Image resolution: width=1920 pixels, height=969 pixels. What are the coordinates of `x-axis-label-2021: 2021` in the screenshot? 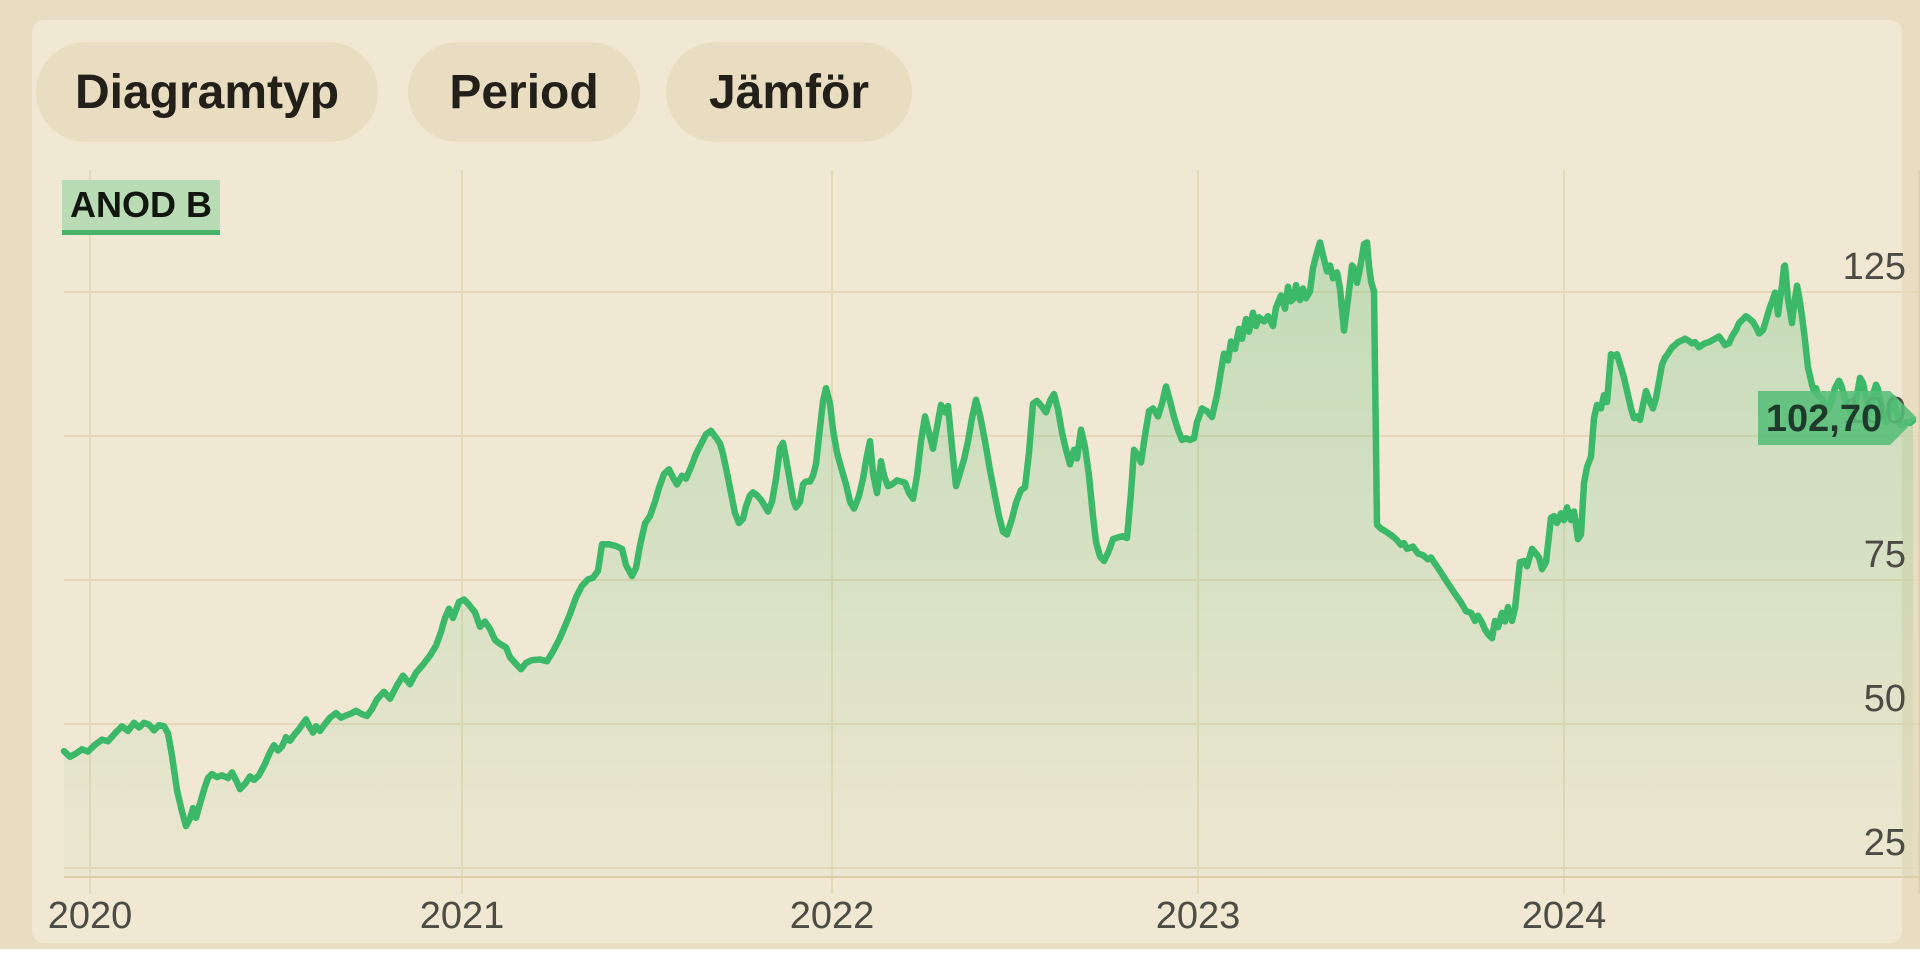 It's located at (462, 916).